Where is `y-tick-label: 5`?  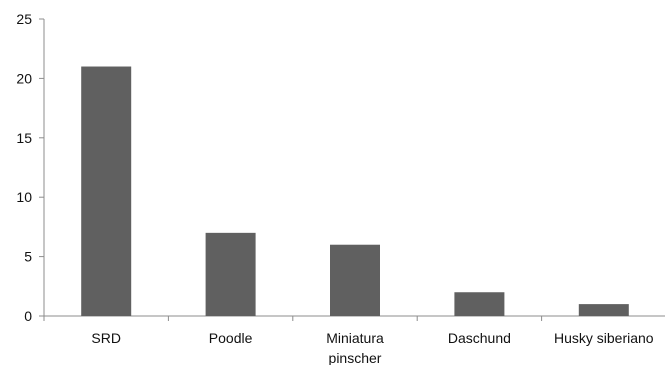
y-tick-label: 5 is located at coordinates (28, 257).